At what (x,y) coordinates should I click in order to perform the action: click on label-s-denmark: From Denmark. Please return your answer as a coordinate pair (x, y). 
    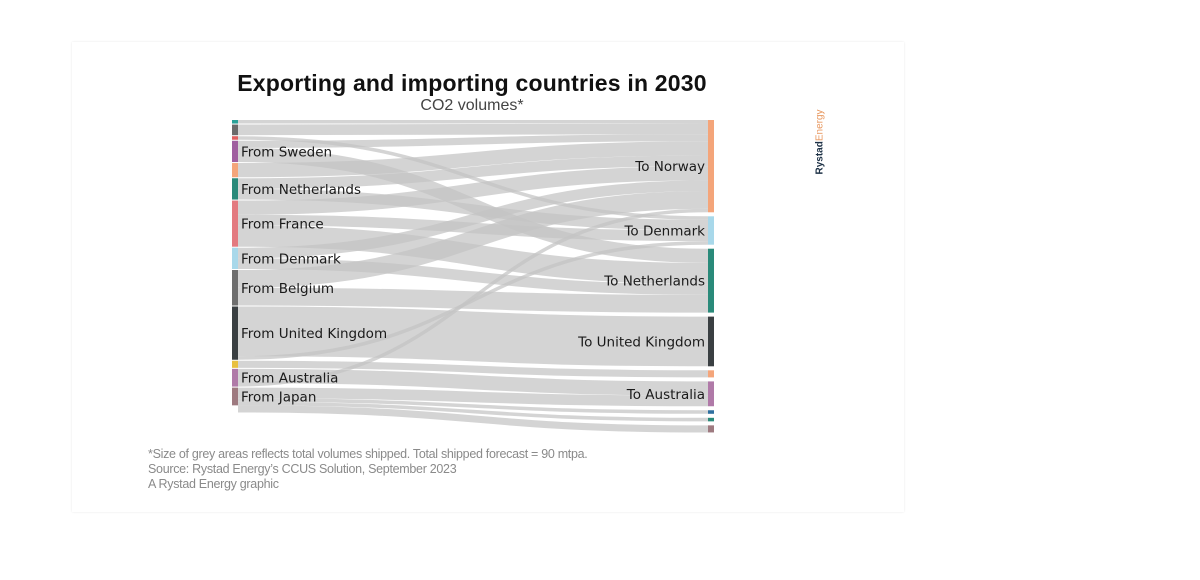
    Looking at the image, I should click on (291, 259).